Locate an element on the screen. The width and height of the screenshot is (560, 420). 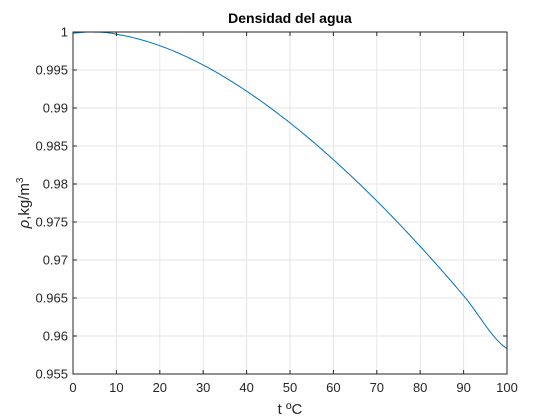
x-tick-label: 20 is located at coordinates (160, 387).